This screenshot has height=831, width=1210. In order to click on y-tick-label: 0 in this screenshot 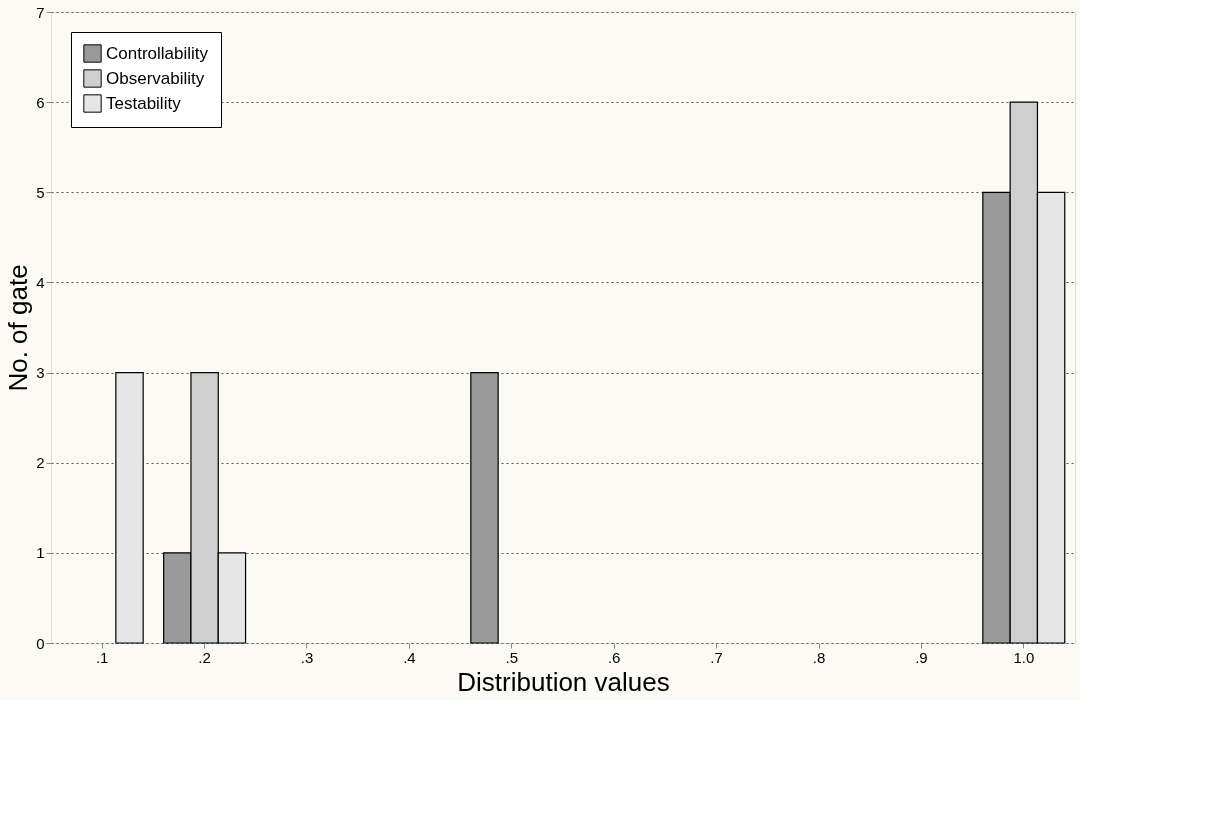, I will do `click(40, 643)`.